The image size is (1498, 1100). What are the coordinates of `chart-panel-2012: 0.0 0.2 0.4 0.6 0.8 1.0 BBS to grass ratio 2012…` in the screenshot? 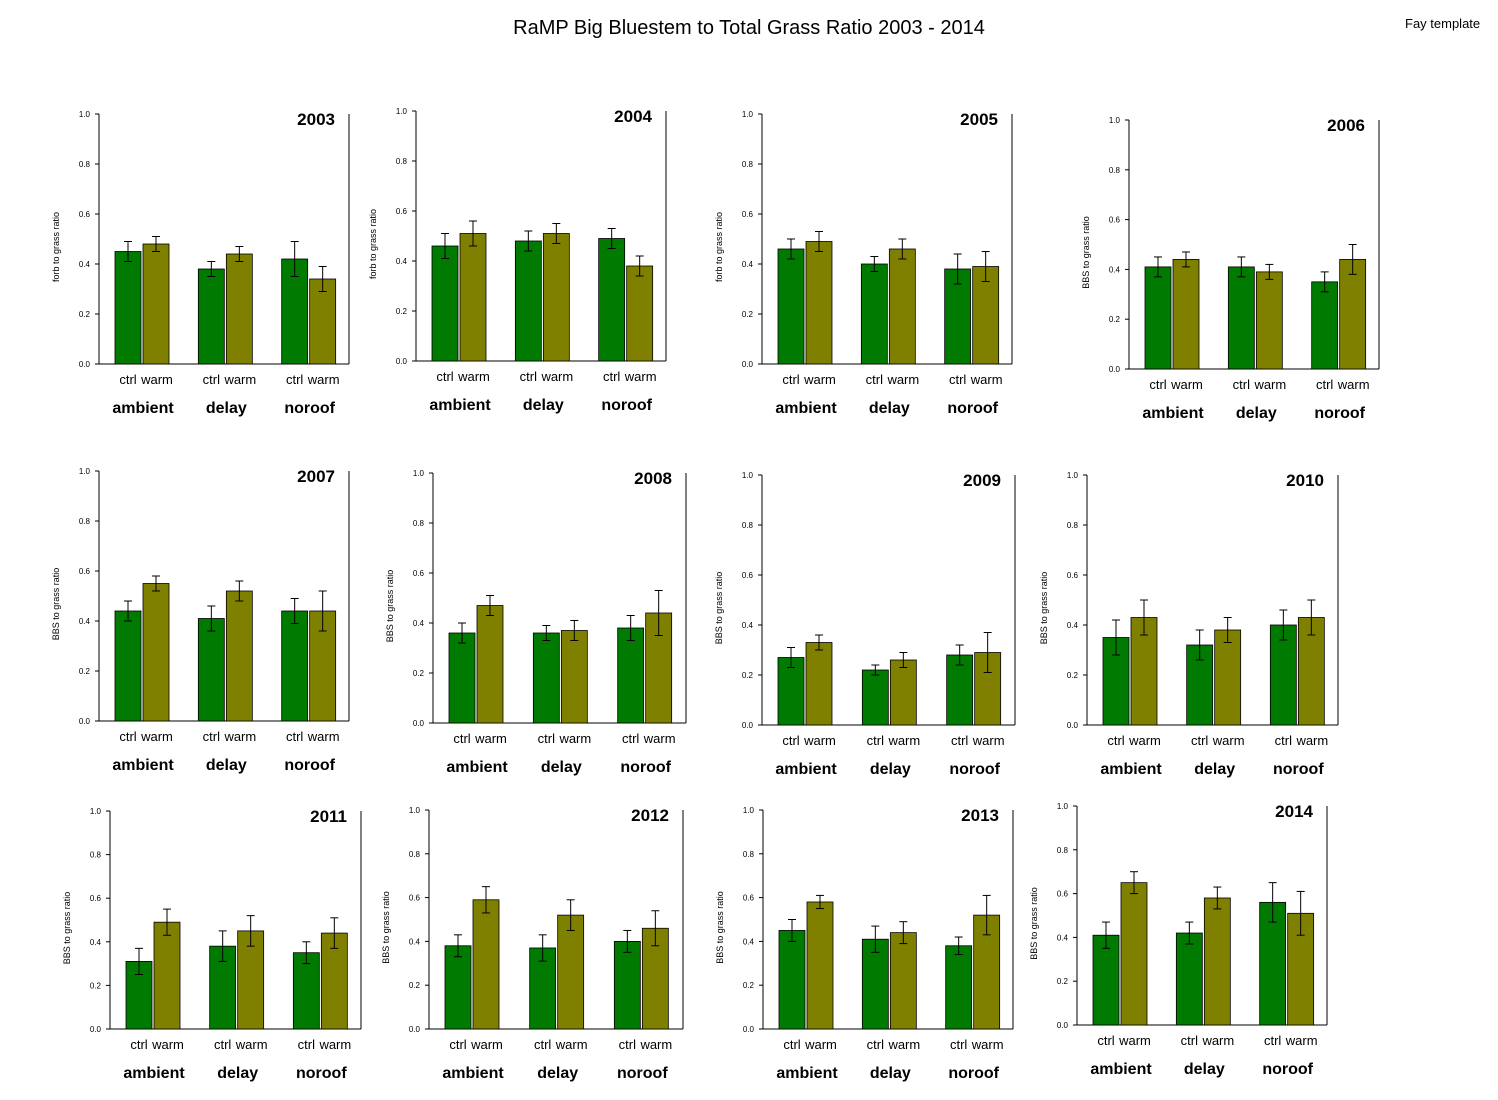 It's located at (532, 944).